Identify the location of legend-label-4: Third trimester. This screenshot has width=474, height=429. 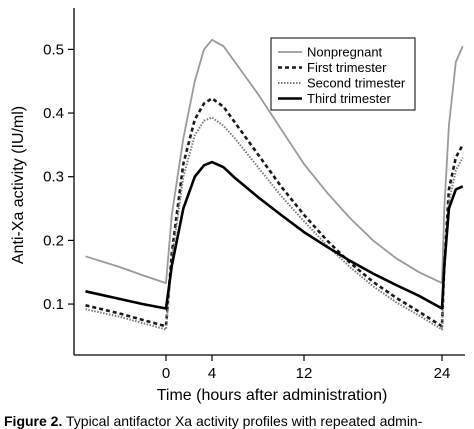
(349, 98).